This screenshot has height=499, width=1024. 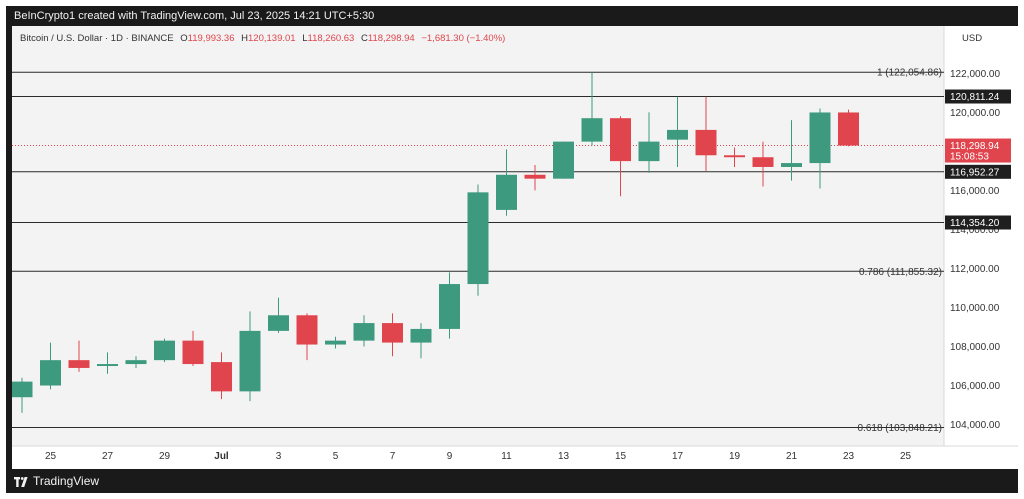 What do you see at coordinates (975, 146) in the screenshot?
I see `last-price-label: 118,298.94` at bounding box center [975, 146].